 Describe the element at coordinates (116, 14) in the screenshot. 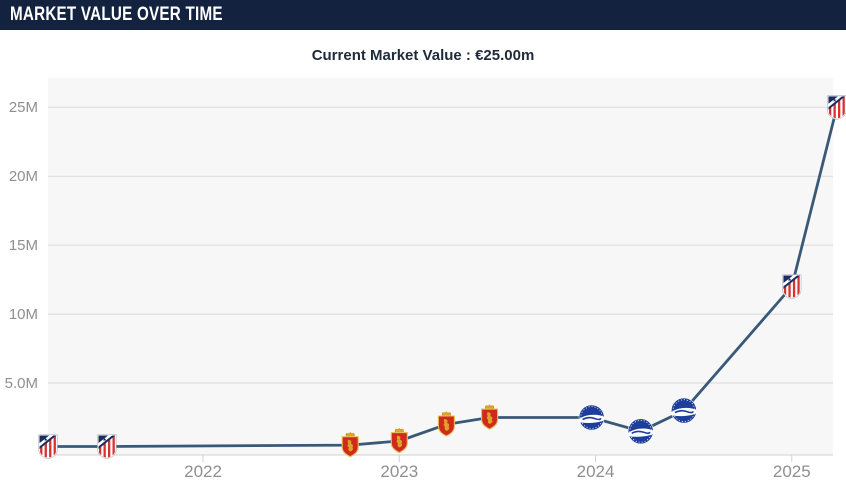

I see `panel-title: MARKET VALUE OVER TIME` at that location.